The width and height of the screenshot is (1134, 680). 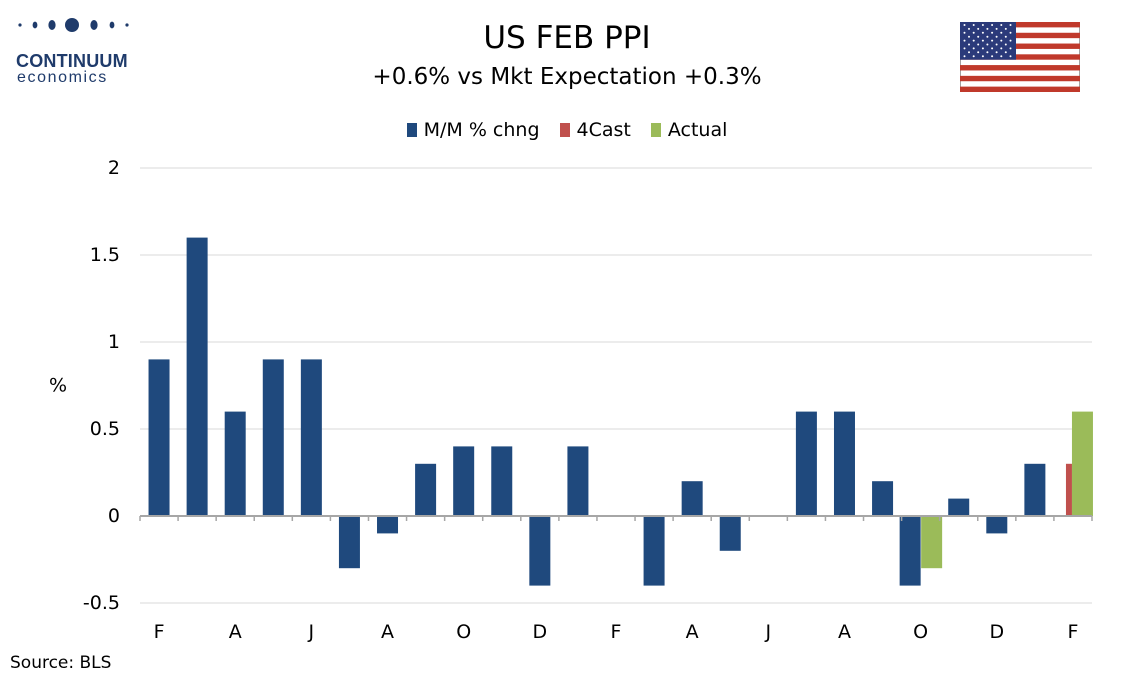 What do you see at coordinates (564, 130) in the screenshot?
I see `legend-swatch-forecast` at bounding box center [564, 130].